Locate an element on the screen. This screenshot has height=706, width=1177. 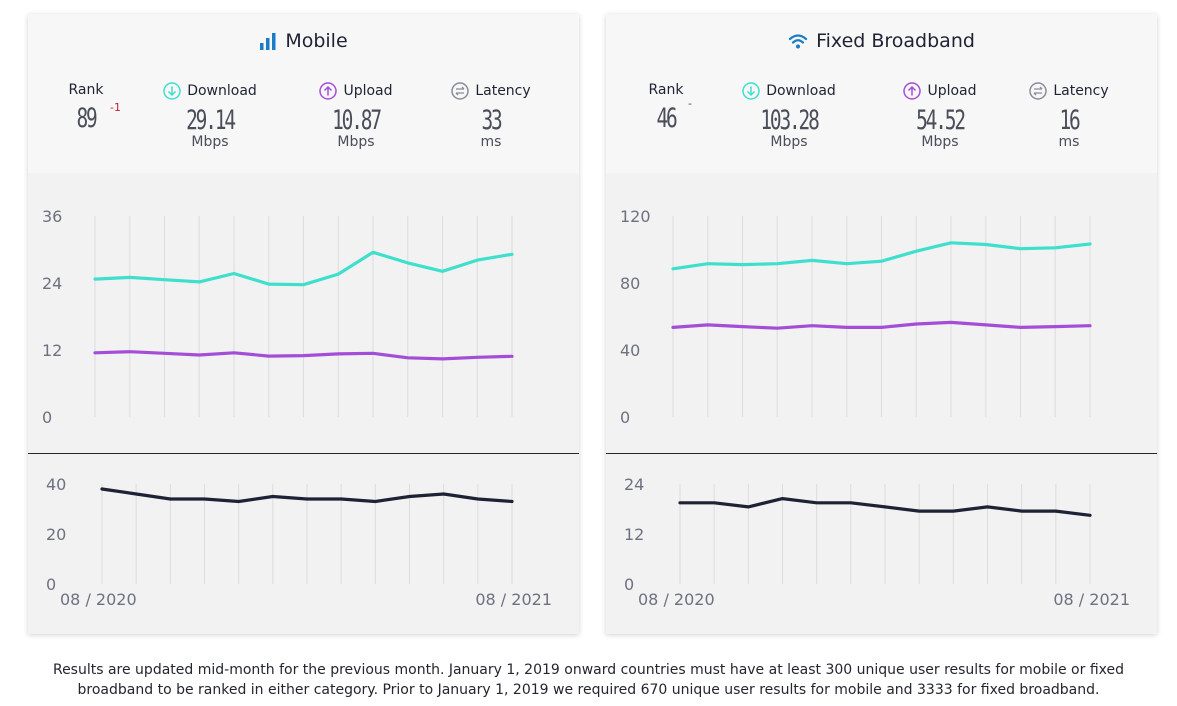
mobile-header: Mobile Rank 89 -1 Download 29.14 Mbps is located at coordinates (303, 93).